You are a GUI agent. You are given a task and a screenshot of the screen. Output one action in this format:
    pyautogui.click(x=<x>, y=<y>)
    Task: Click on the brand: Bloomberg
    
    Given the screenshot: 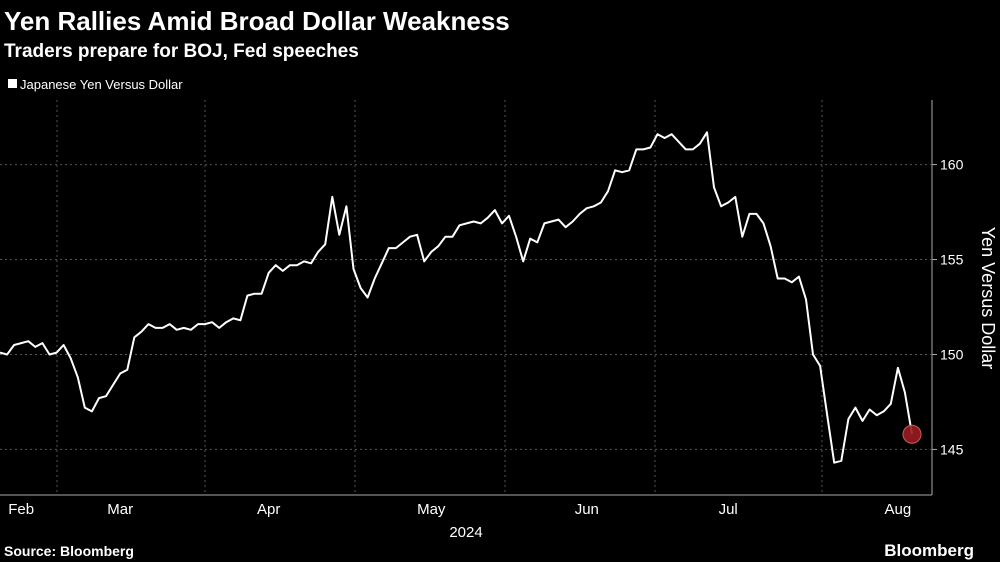 What is the action you would take?
    pyautogui.click(x=929, y=550)
    